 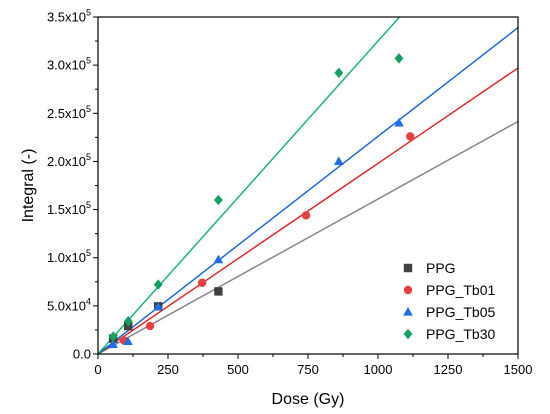 I want to click on legend-label: PPG_Tb01, so click(x=460, y=290).